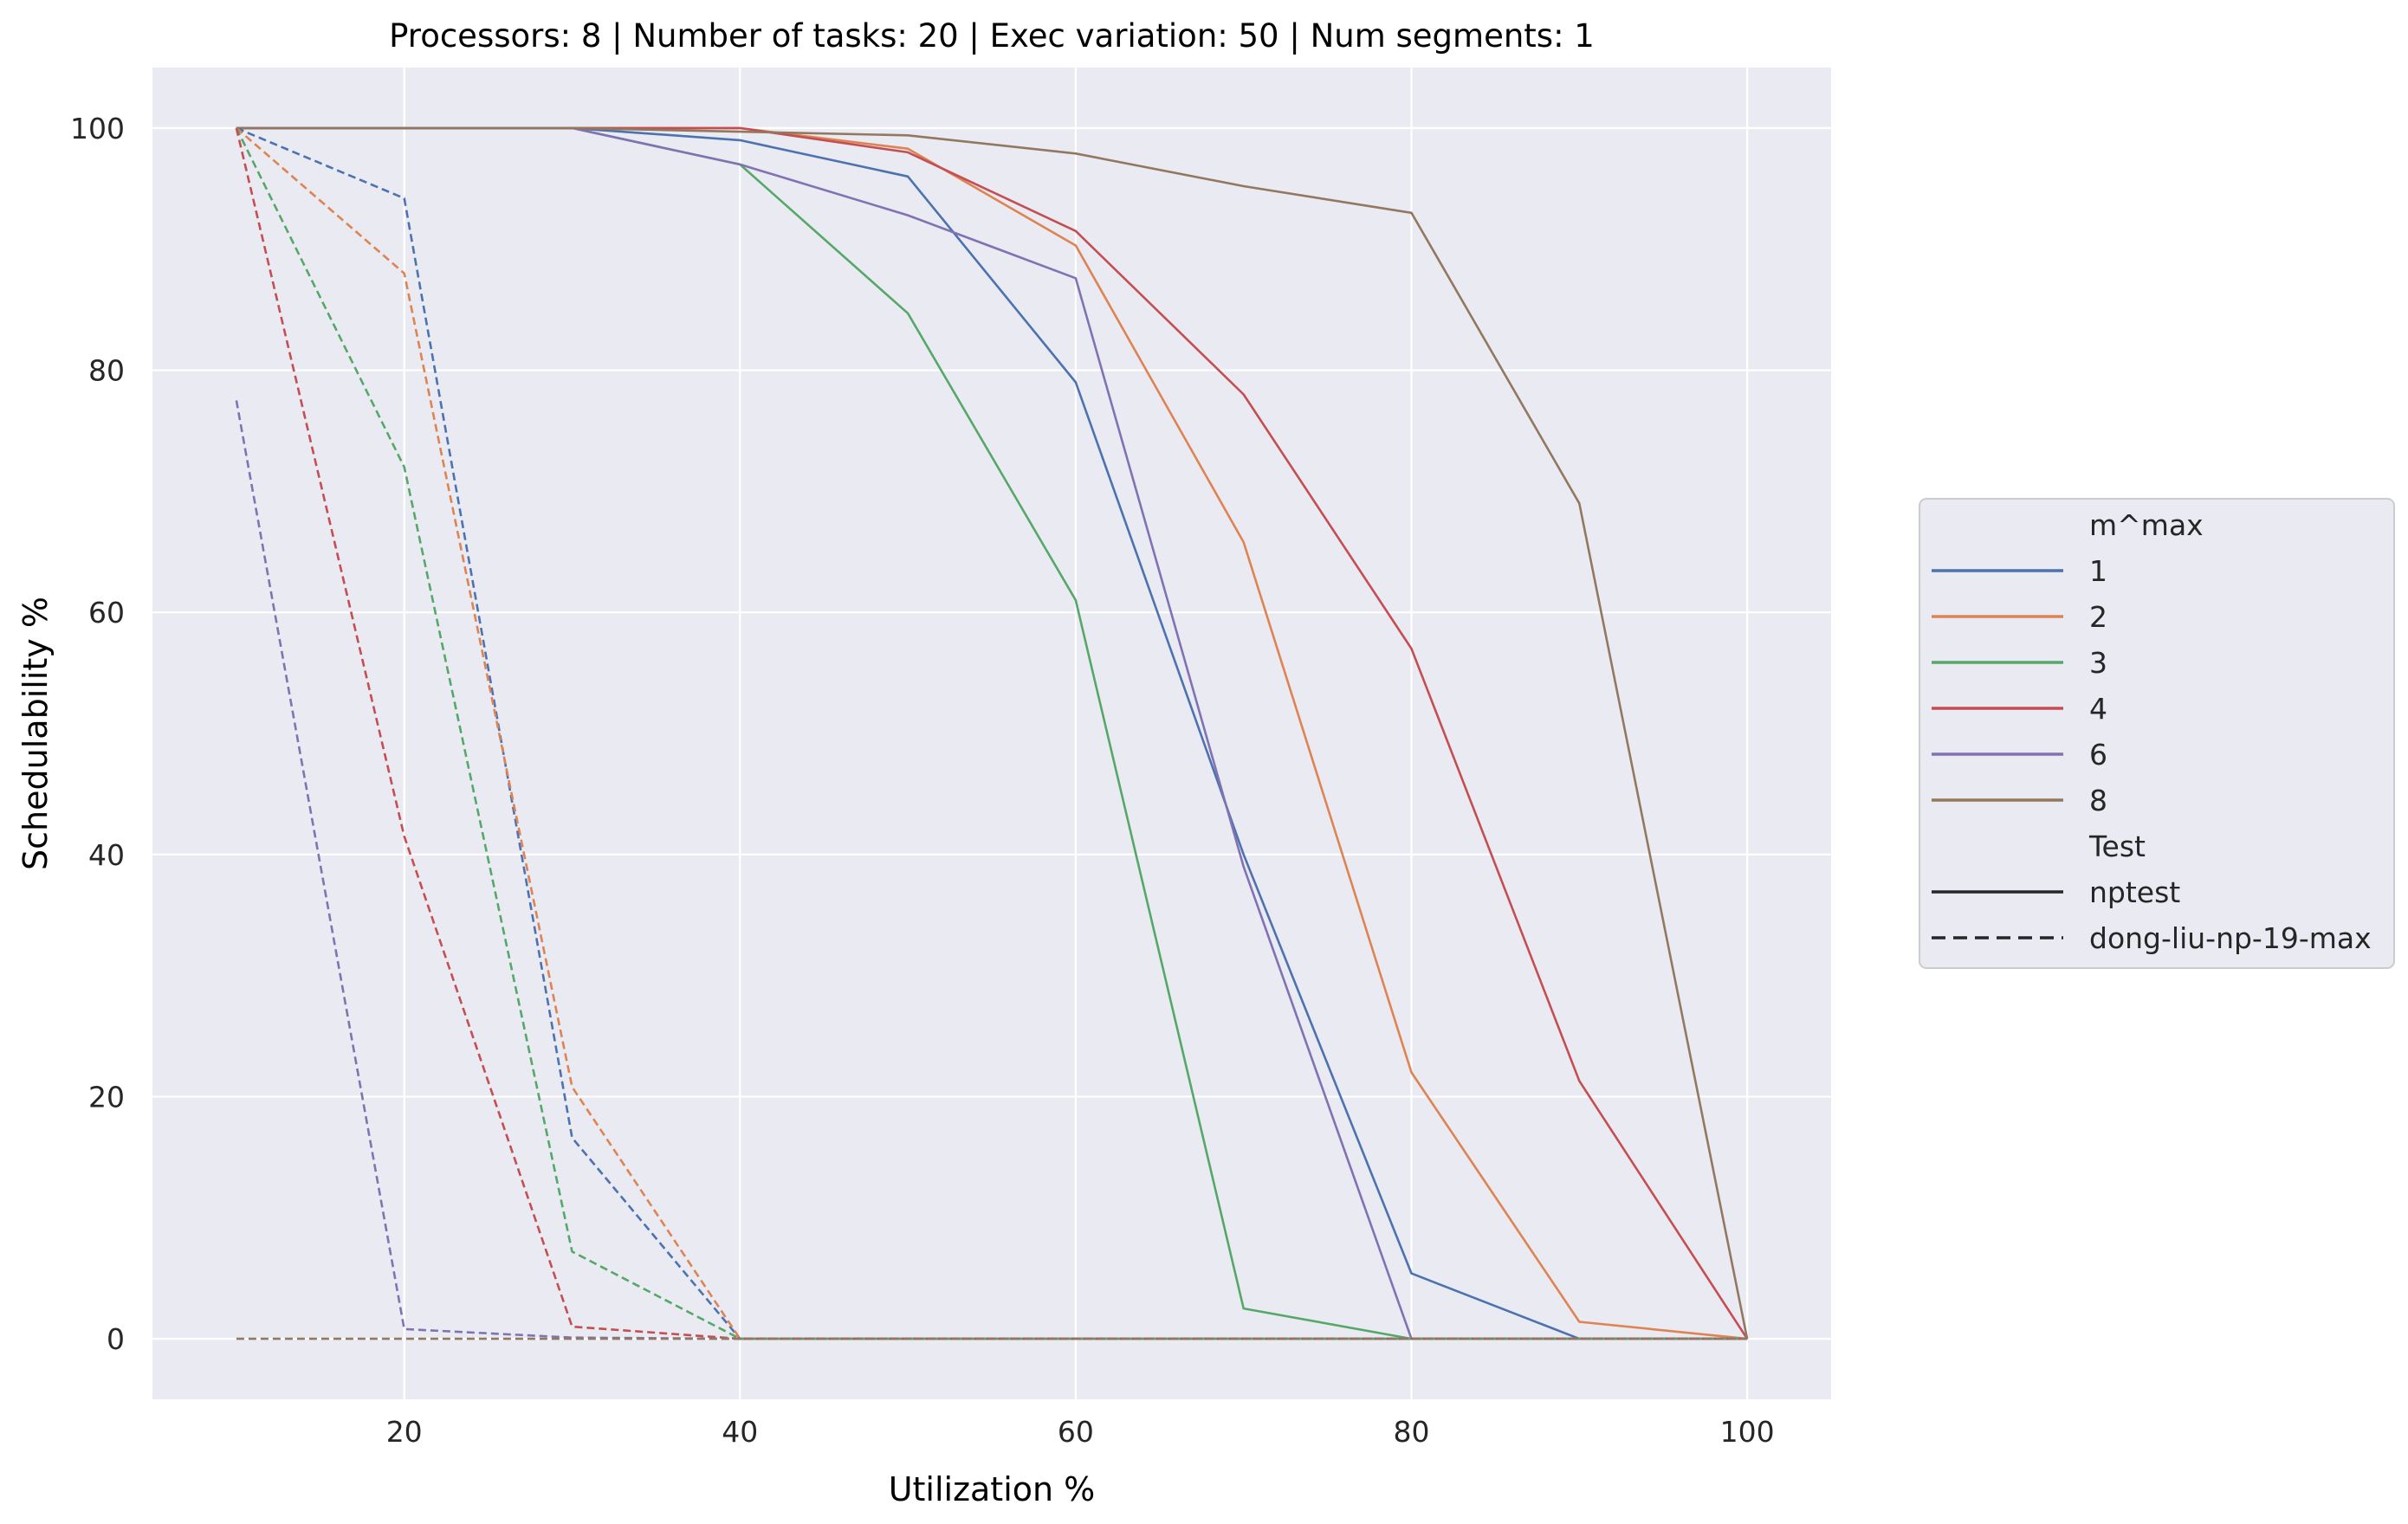 The height and width of the screenshot is (1524, 2408). I want to click on legend-entry-label: 2, so click(2098, 617).